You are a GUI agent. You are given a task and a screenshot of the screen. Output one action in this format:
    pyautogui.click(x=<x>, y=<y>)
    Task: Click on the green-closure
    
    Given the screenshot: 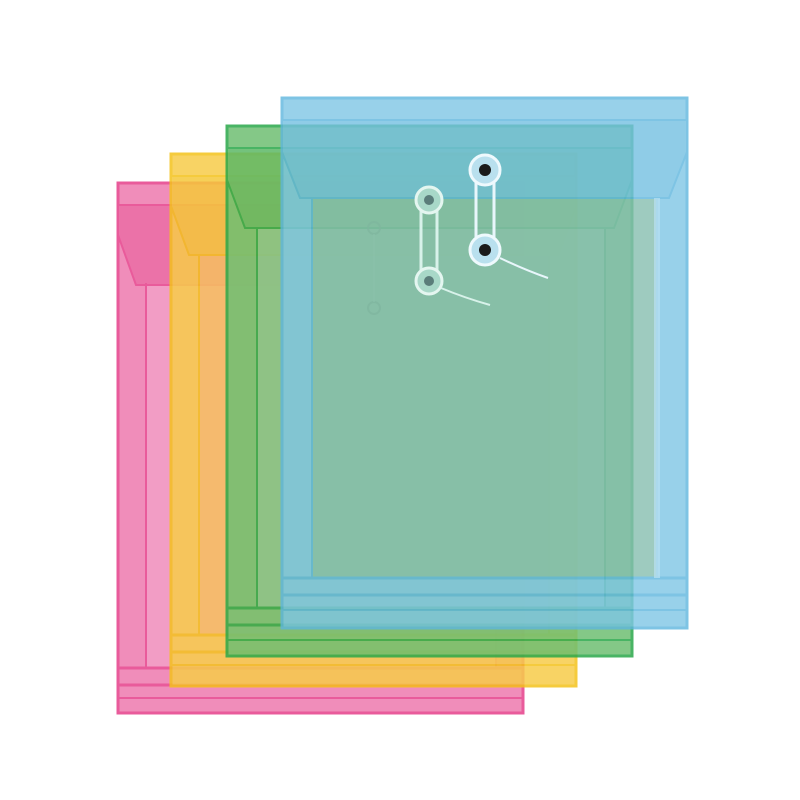 What is the action you would take?
    pyautogui.click(x=452, y=245)
    